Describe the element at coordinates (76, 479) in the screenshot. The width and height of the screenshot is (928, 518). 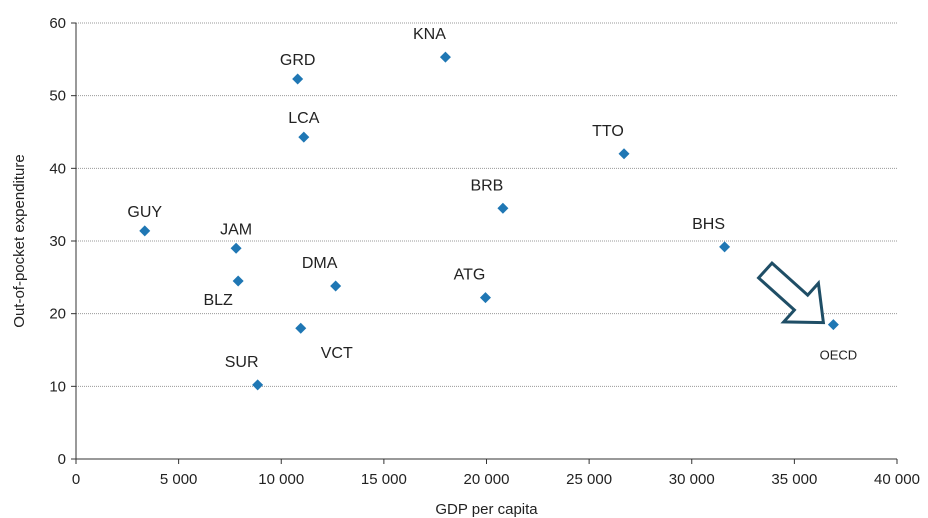
I see `x-tick-label: 0` at that location.